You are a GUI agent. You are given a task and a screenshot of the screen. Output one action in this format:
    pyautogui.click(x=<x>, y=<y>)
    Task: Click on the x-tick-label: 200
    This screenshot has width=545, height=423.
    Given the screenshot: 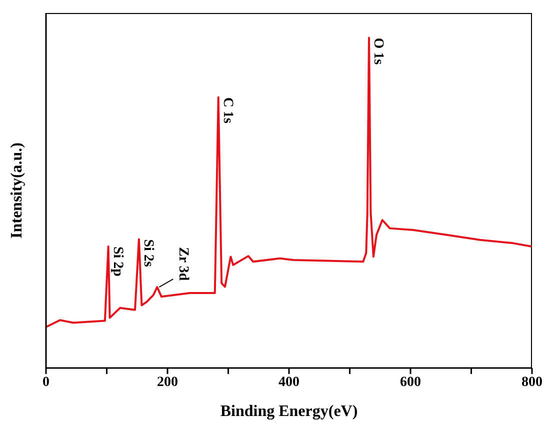 What is the action you would take?
    pyautogui.click(x=167, y=382)
    